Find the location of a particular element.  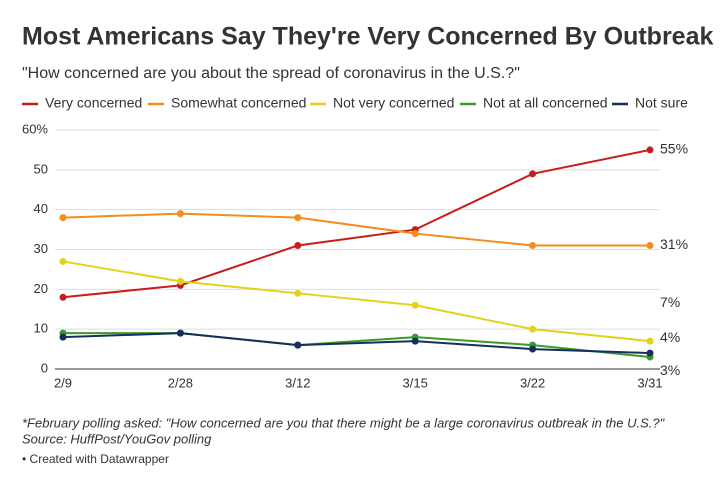

y-tick-label: 50 is located at coordinates (41, 168).